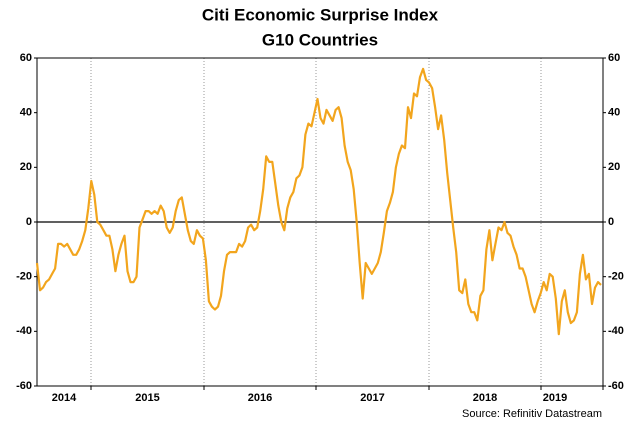 The image size is (640, 427). Describe the element at coordinates (611, 222) in the screenshot. I see `y2-tick-label: 0` at that location.